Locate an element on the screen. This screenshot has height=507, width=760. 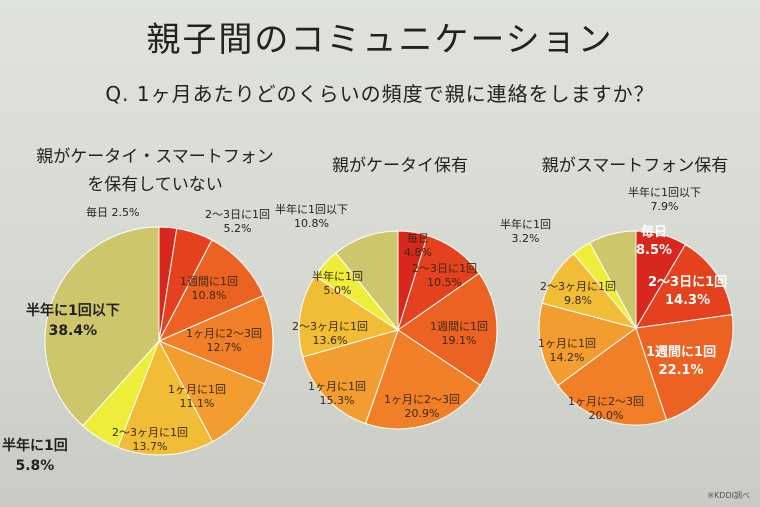
chart-3-title: 親がスマートフォン保有 is located at coordinates (635, 166).